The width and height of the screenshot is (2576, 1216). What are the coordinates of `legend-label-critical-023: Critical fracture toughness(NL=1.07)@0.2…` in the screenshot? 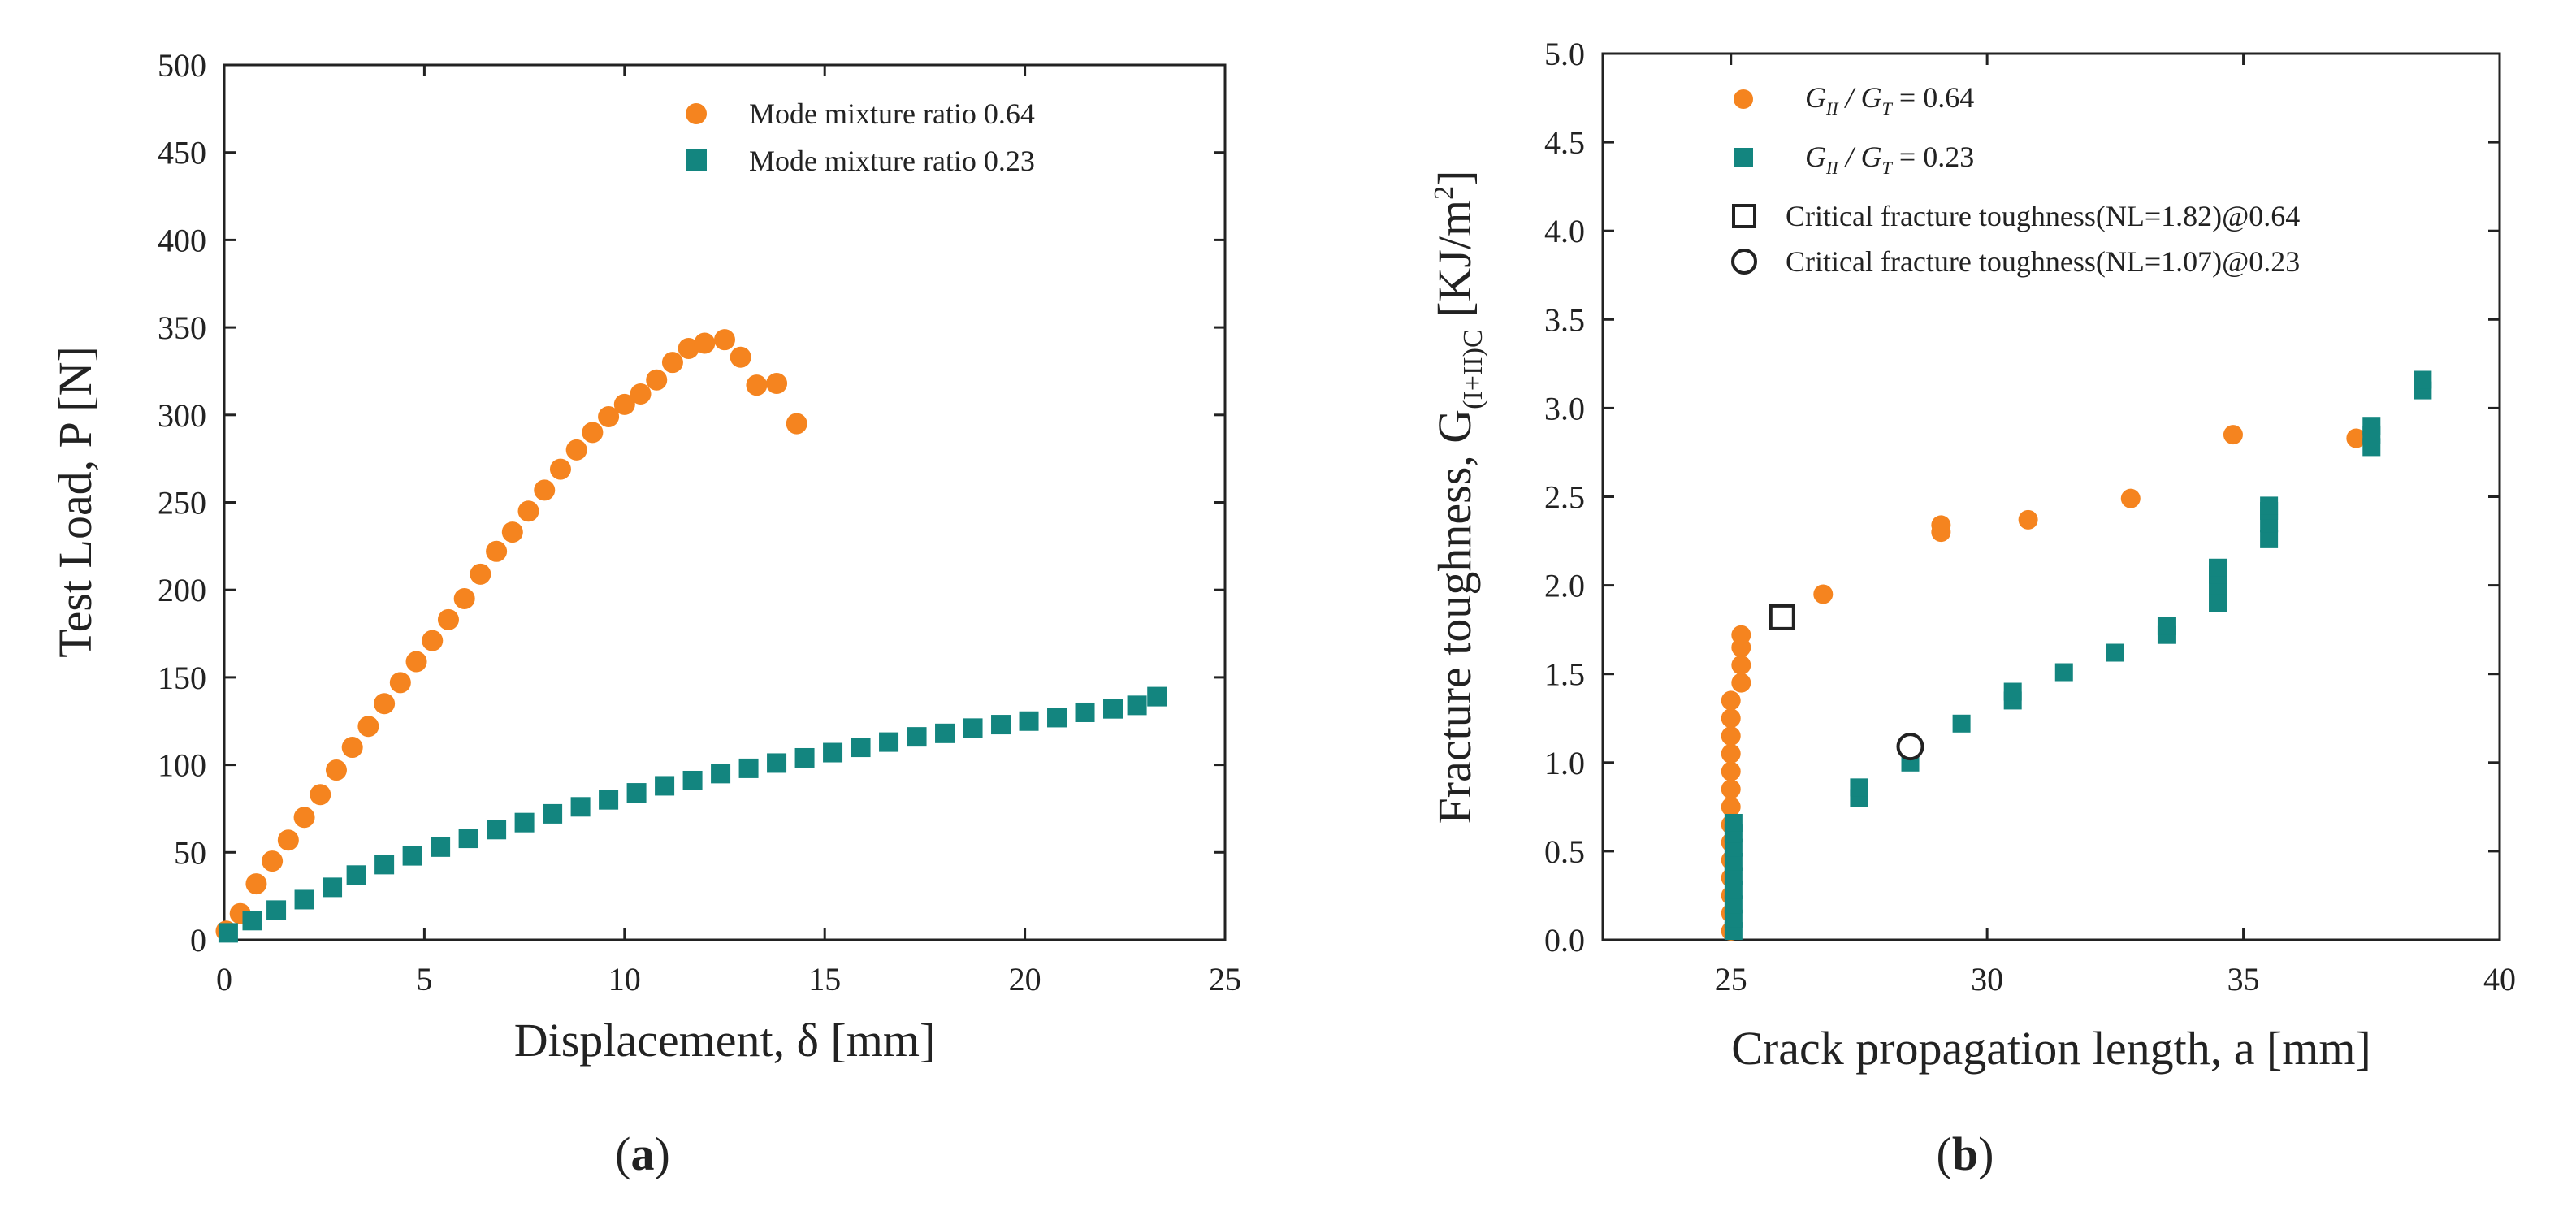 It's located at (2043, 261).